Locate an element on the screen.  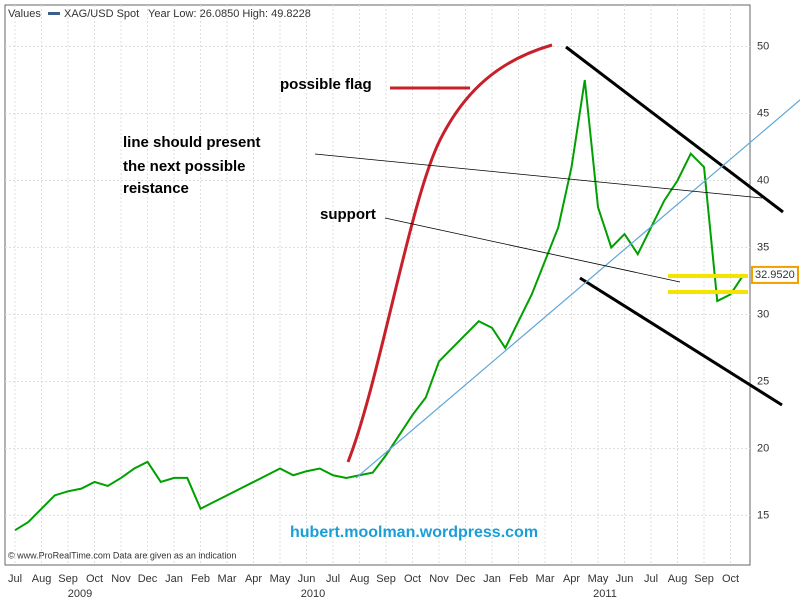
annotation: the next possible is located at coordinates (184, 166).